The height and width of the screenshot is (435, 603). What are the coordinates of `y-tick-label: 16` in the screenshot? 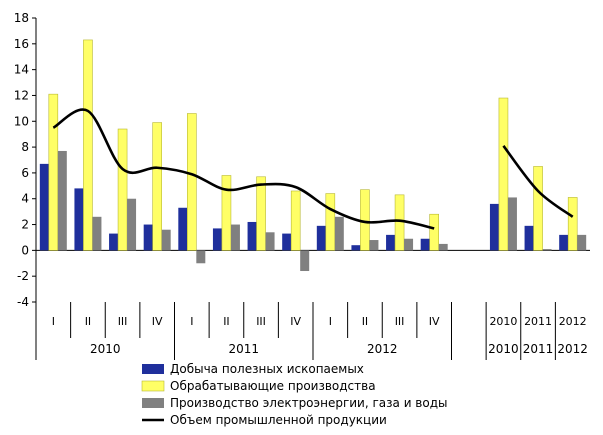 It's located at (21, 44).